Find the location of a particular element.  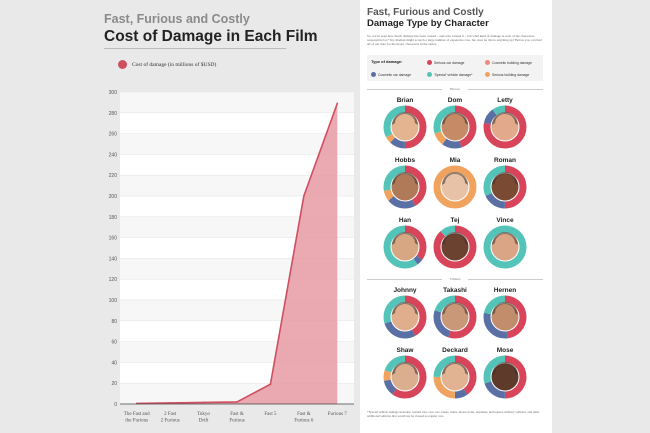

character-name: Shaw is located at coordinates (405, 350).